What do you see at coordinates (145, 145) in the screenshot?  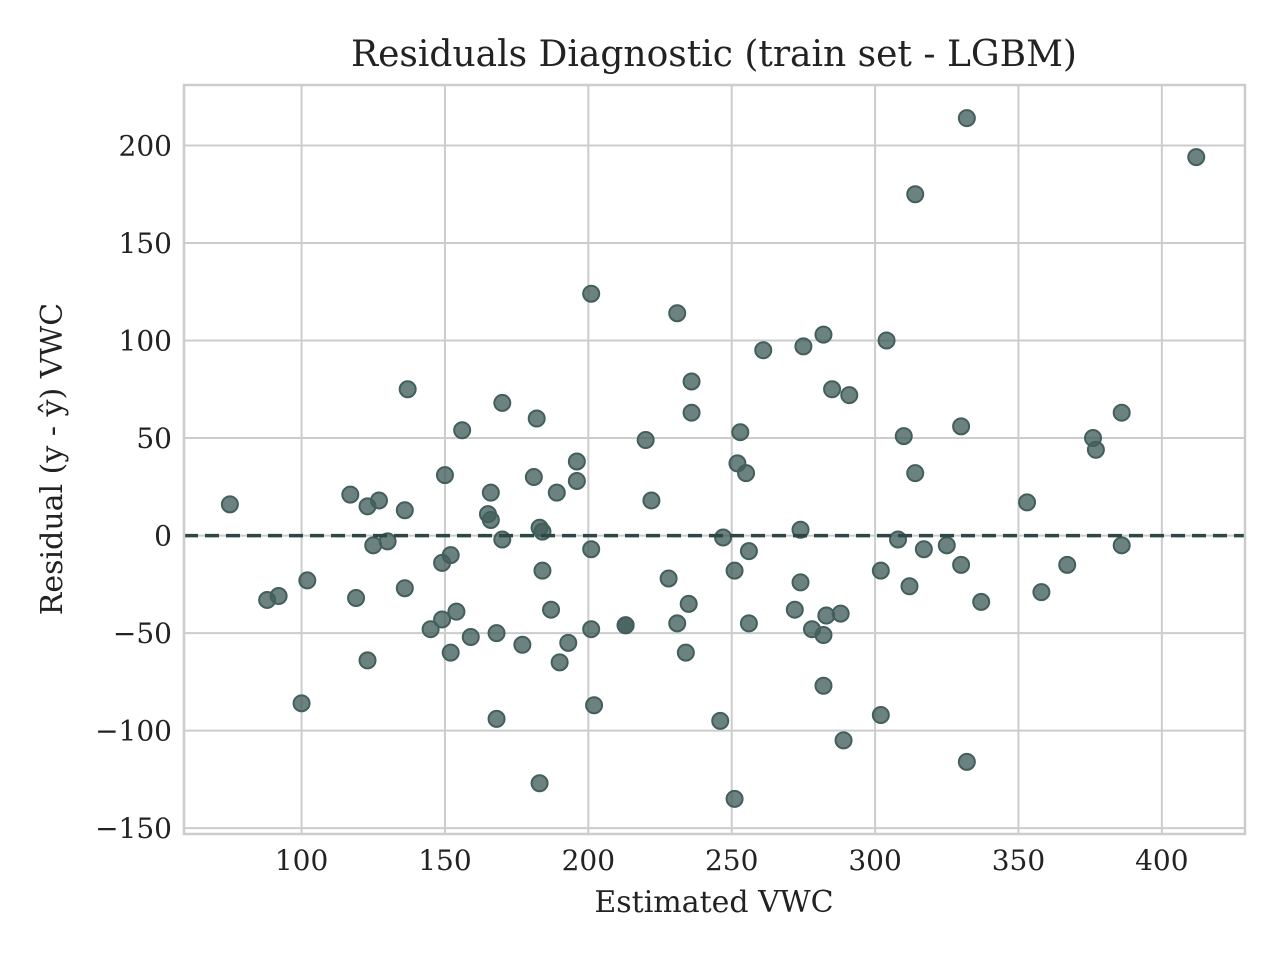 I see `y-tick-label: 200` at bounding box center [145, 145].